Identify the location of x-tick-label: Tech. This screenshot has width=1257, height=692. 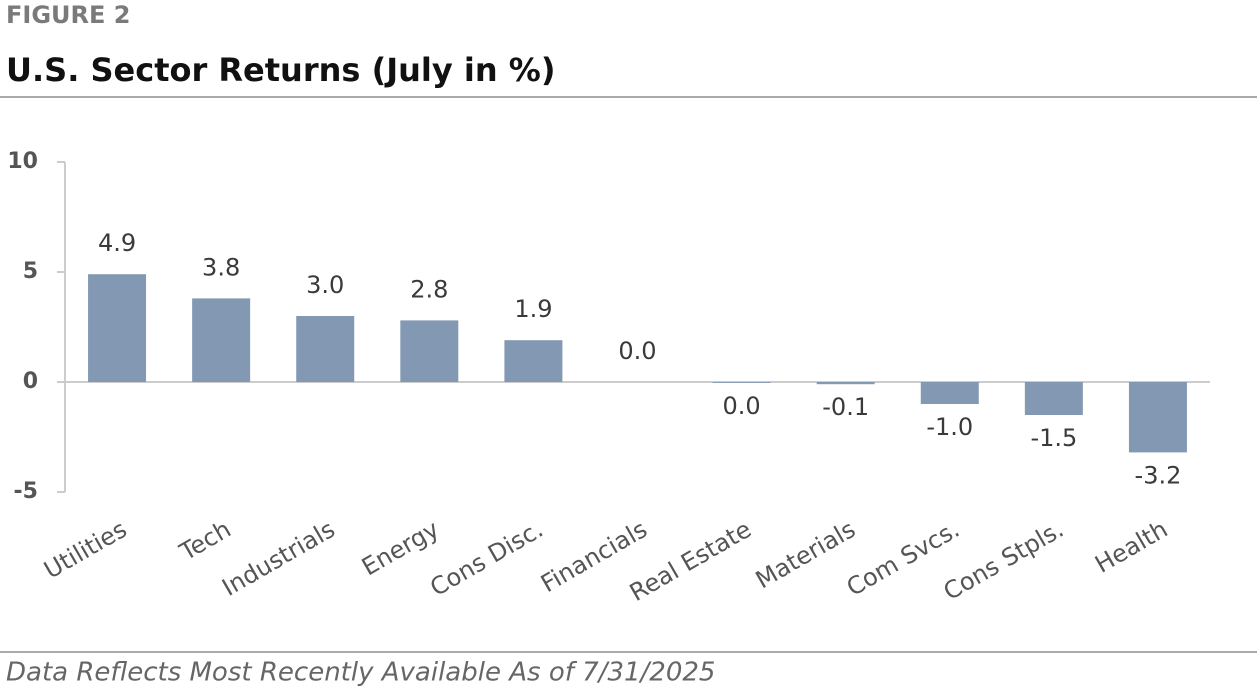
(204, 541).